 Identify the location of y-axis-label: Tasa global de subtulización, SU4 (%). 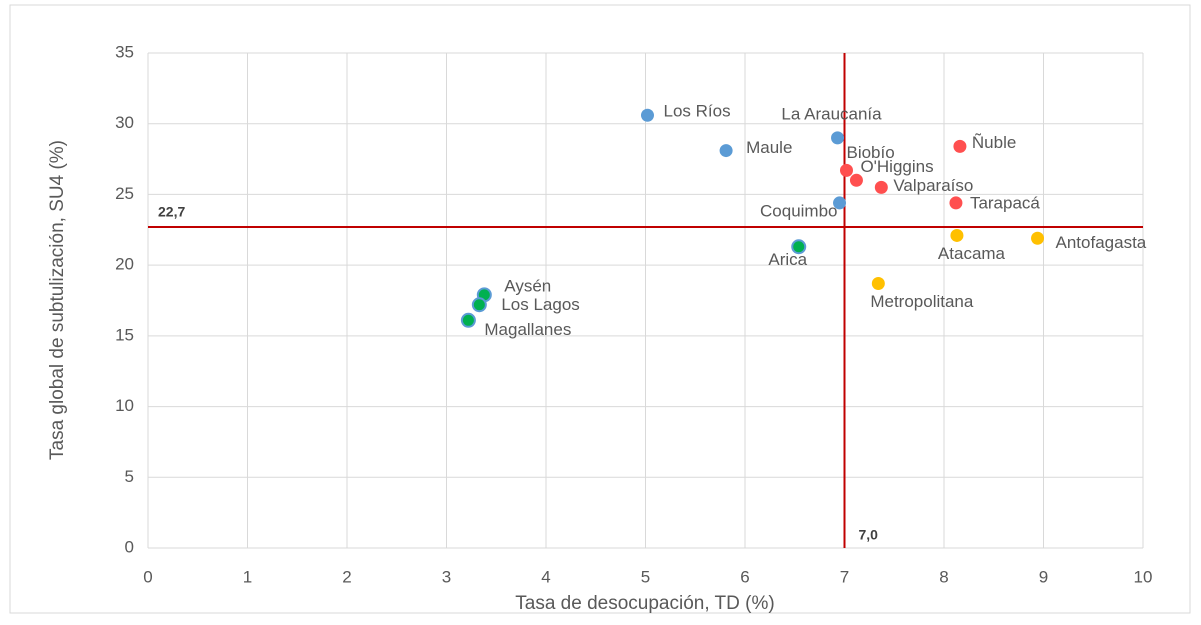
(57, 300).